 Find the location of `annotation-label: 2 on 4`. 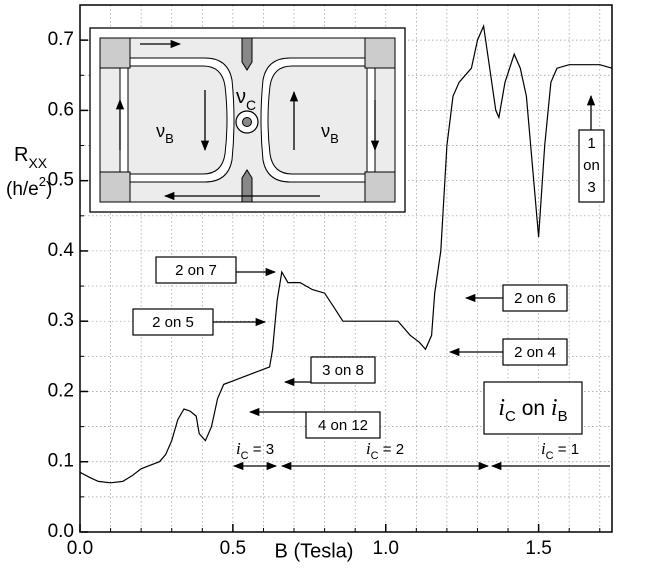

annotation-label: 2 on 4 is located at coordinates (535, 352).